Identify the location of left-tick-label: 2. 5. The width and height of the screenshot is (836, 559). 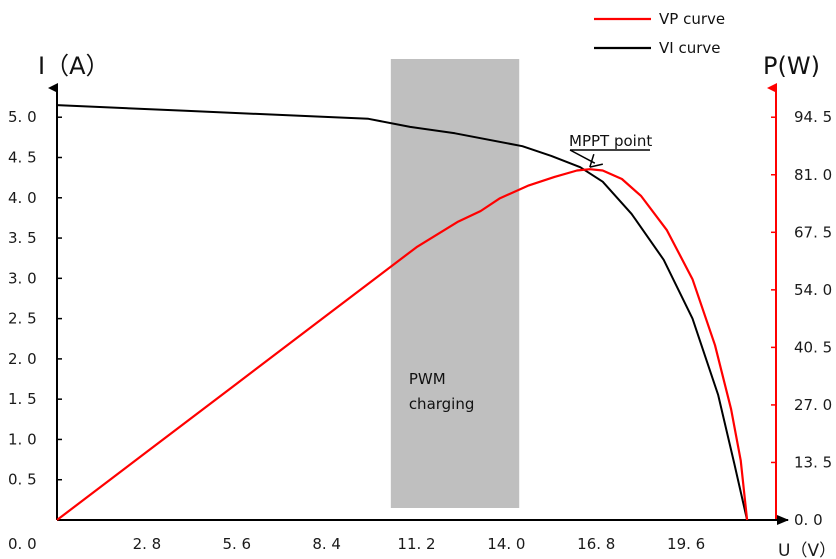
(22, 319).